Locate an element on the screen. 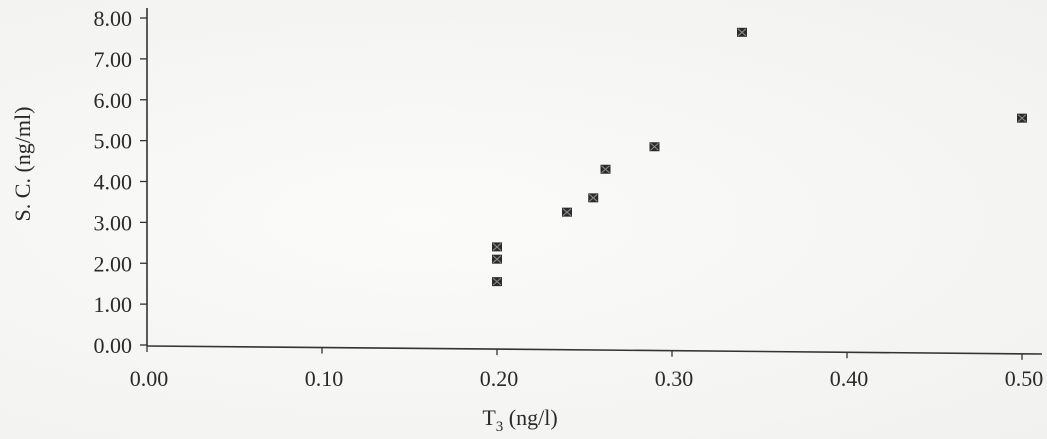 The image size is (1047, 439). y-tick-label: 3.00 is located at coordinates (113, 222).